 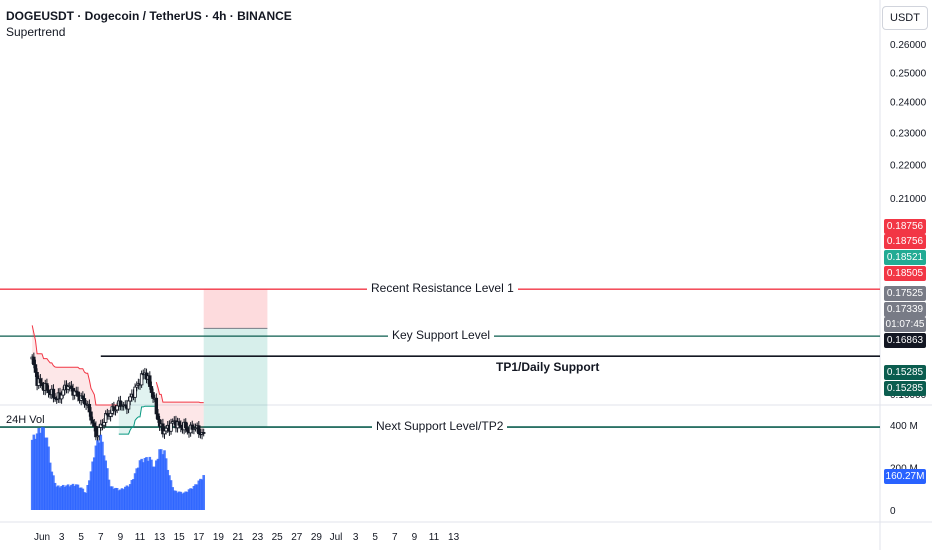 I want to click on annotation-tp1: TP1/Daily Support, so click(x=548, y=367).